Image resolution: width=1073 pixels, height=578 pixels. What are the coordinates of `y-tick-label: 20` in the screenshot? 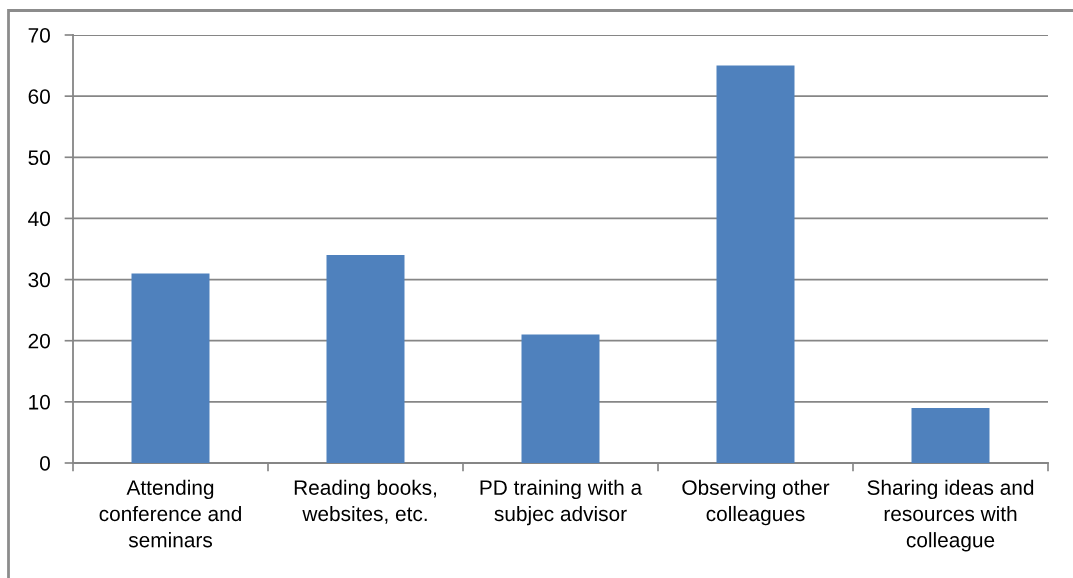 It's located at (39, 341).